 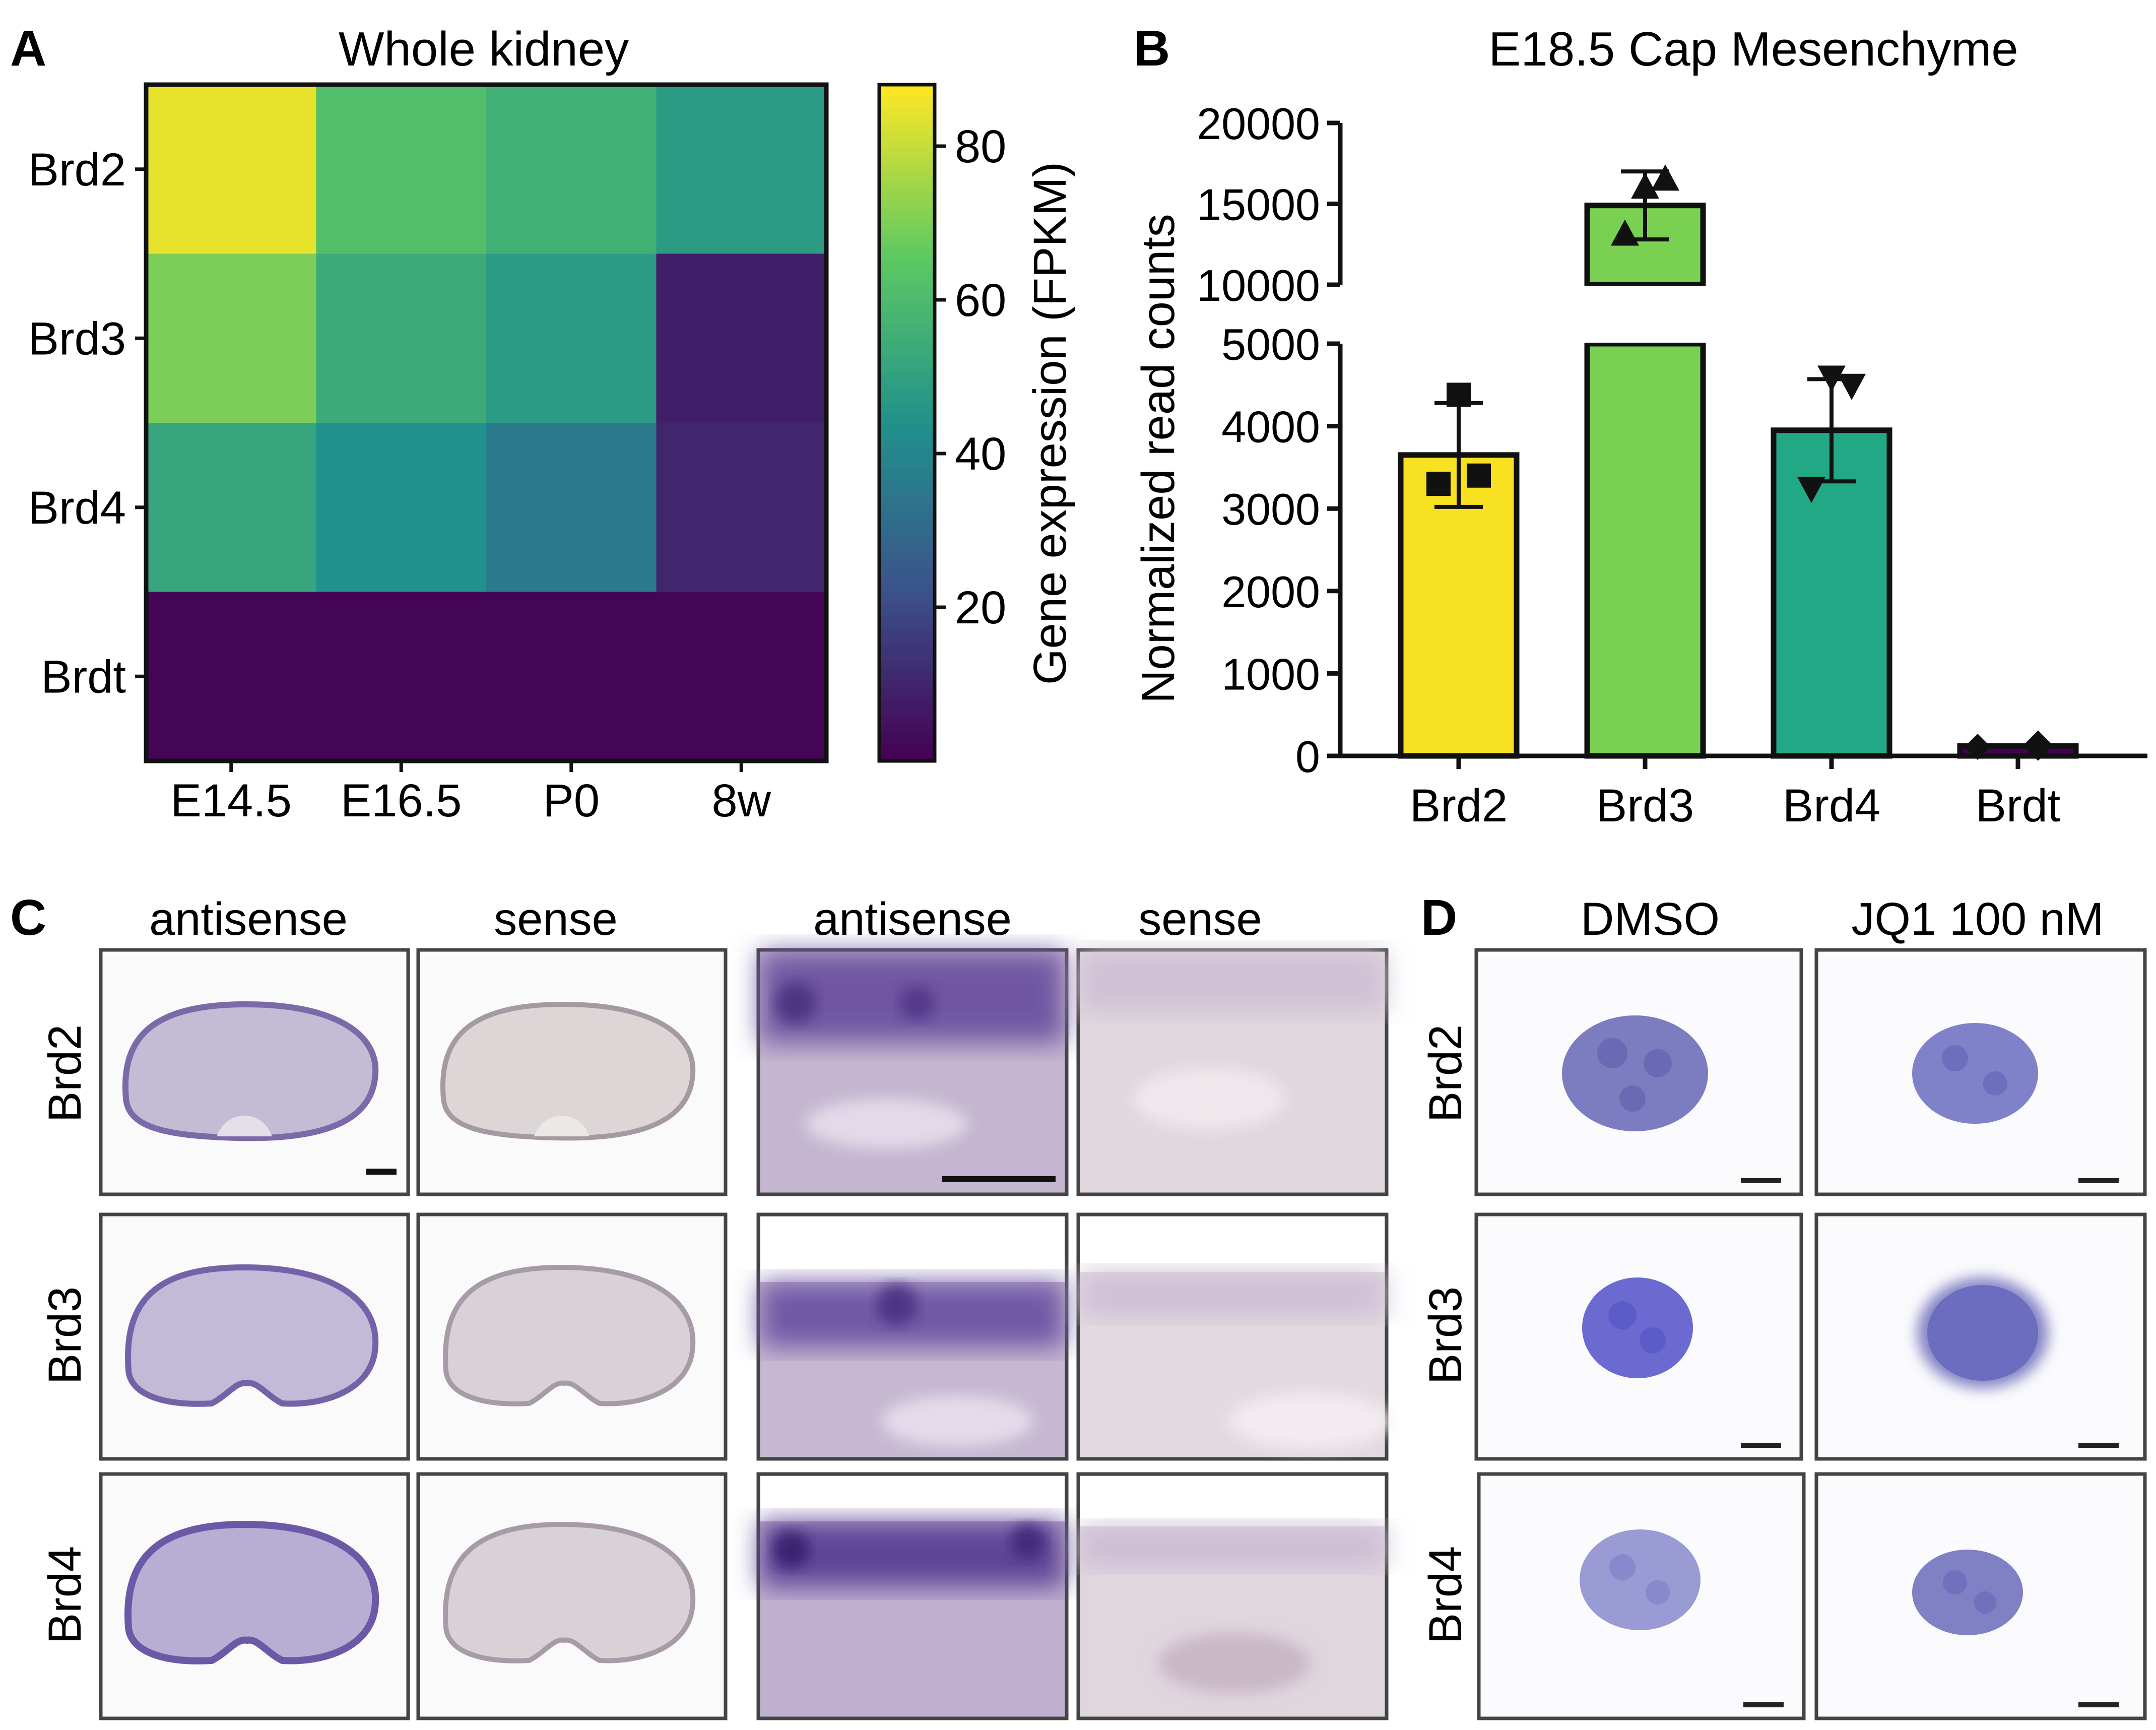 I want to click on c-image-brd4-sense-whole, so click(x=572, y=1596).